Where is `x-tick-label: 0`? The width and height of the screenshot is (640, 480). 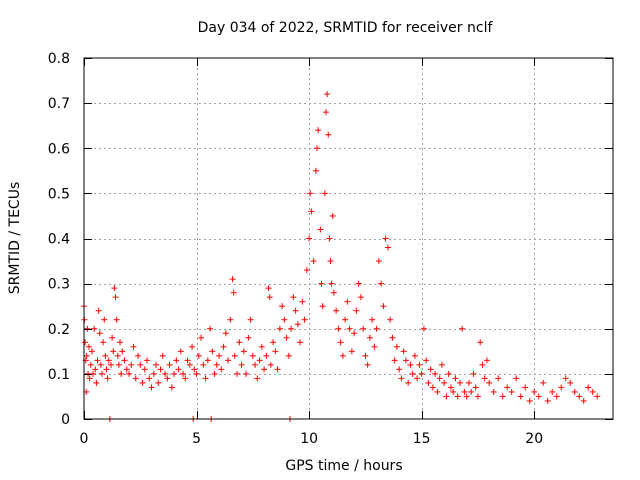
x-tick-label: 0 is located at coordinates (84, 439).